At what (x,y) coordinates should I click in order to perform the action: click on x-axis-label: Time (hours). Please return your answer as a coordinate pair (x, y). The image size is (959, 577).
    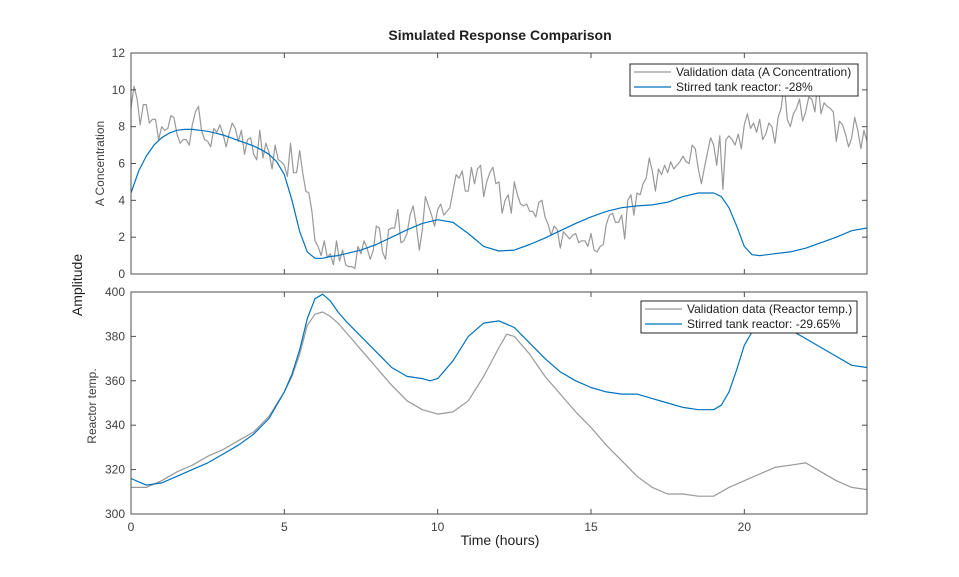
    Looking at the image, I should click on (500, 540).